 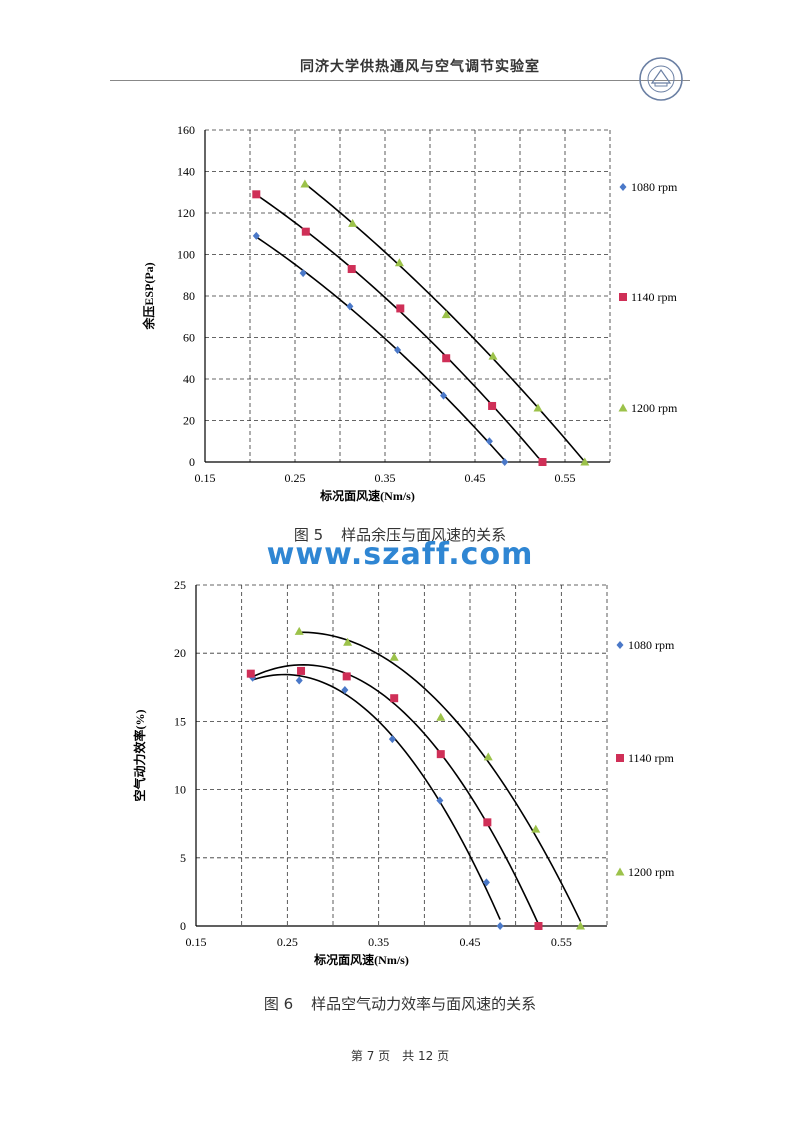 I want to click on y-tick-label: 25, so click(x=180, y=585).